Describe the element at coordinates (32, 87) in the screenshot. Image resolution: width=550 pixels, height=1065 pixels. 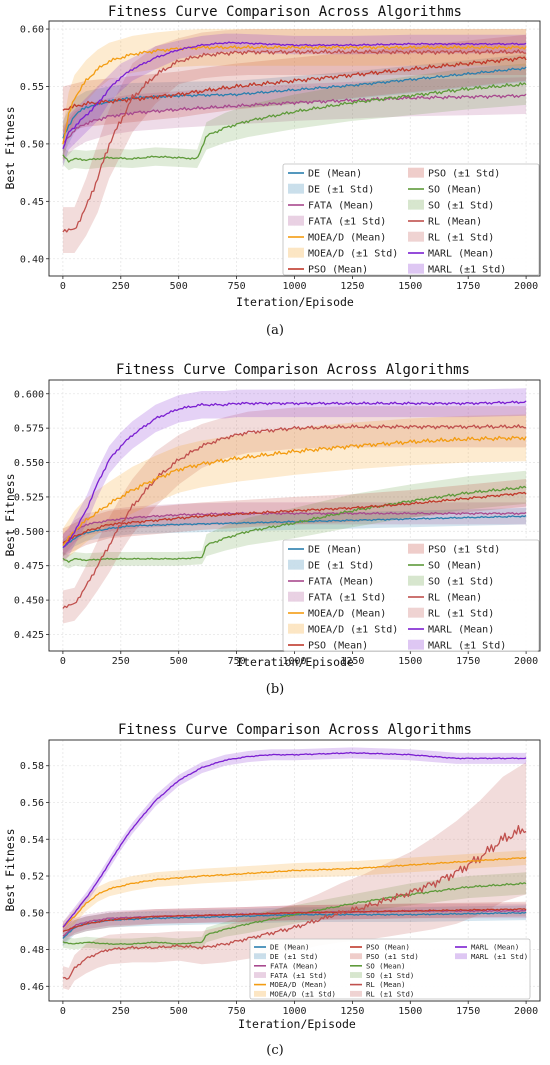
I see `y-tick-label: 0.55` at that location.